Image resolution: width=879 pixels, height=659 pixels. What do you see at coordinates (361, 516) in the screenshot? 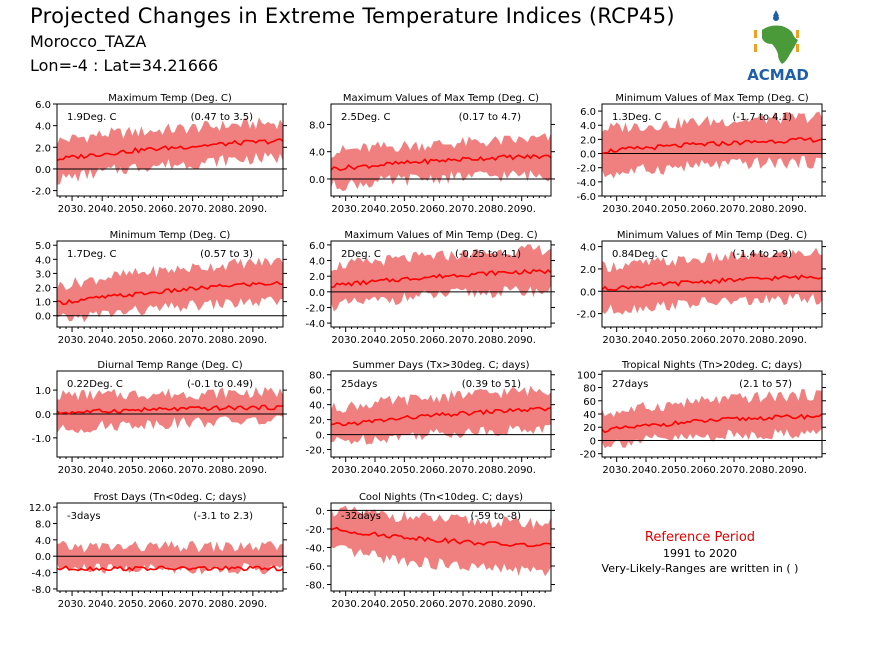
I see `chart-value-label: -32days` at bounding box center [361, 516].